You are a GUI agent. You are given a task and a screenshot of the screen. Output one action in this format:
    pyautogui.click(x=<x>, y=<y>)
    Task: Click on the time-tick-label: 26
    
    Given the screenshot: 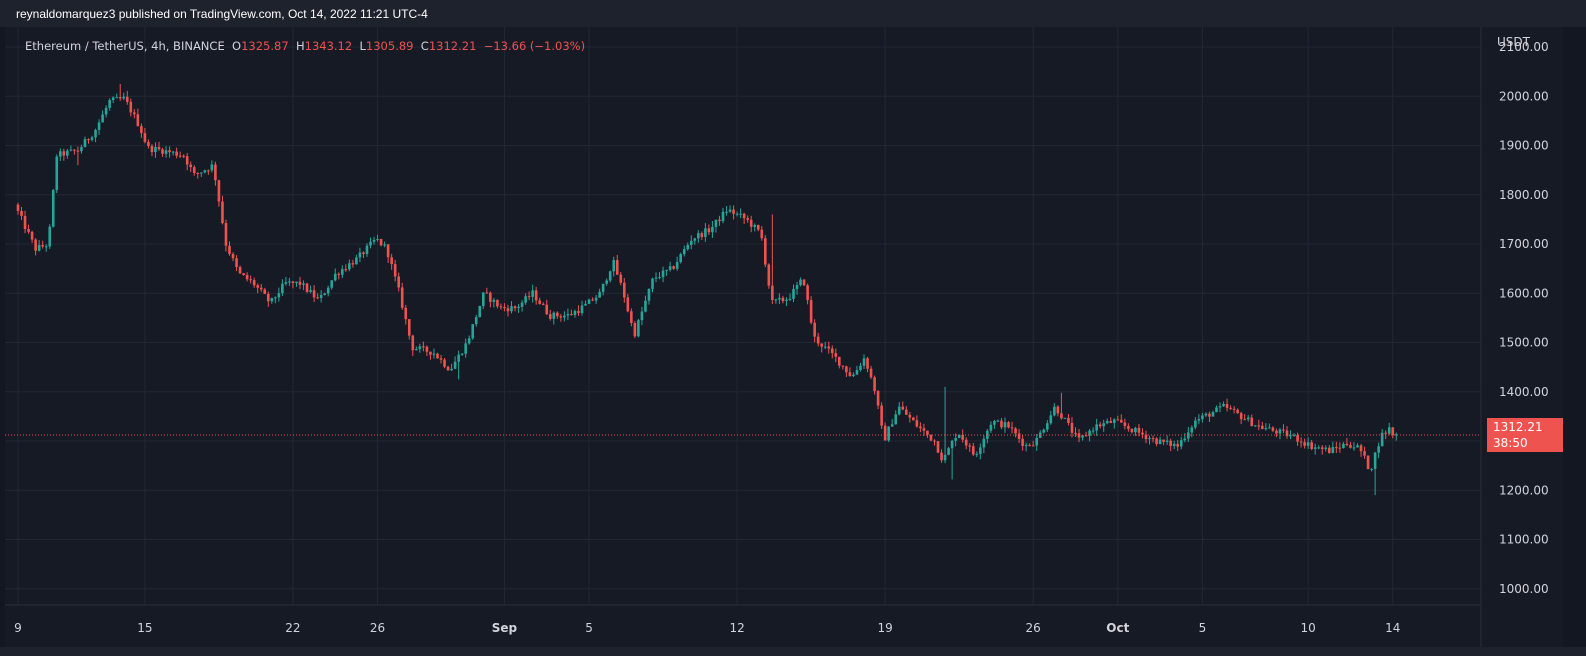 What is the action you would take?
    pyautogui.click(x=1033, y=628)
    